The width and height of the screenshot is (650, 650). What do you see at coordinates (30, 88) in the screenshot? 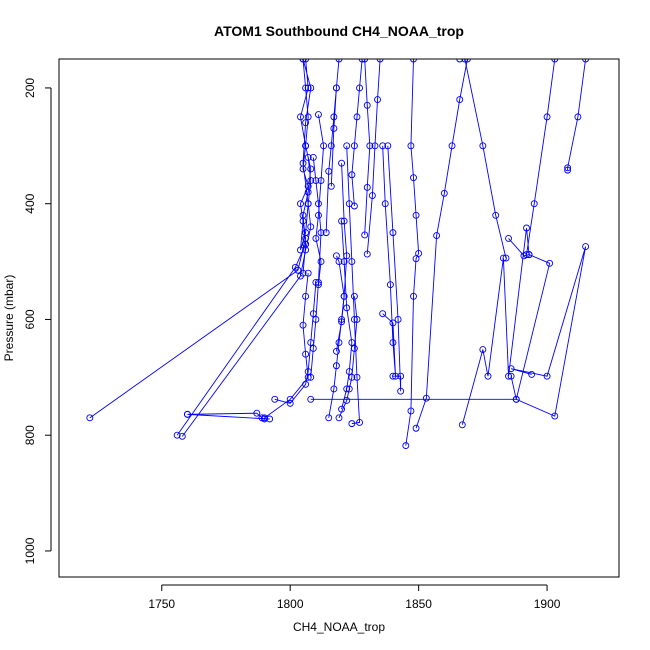
I see `y-tick-label: 200` at bounding box center [30, 88].